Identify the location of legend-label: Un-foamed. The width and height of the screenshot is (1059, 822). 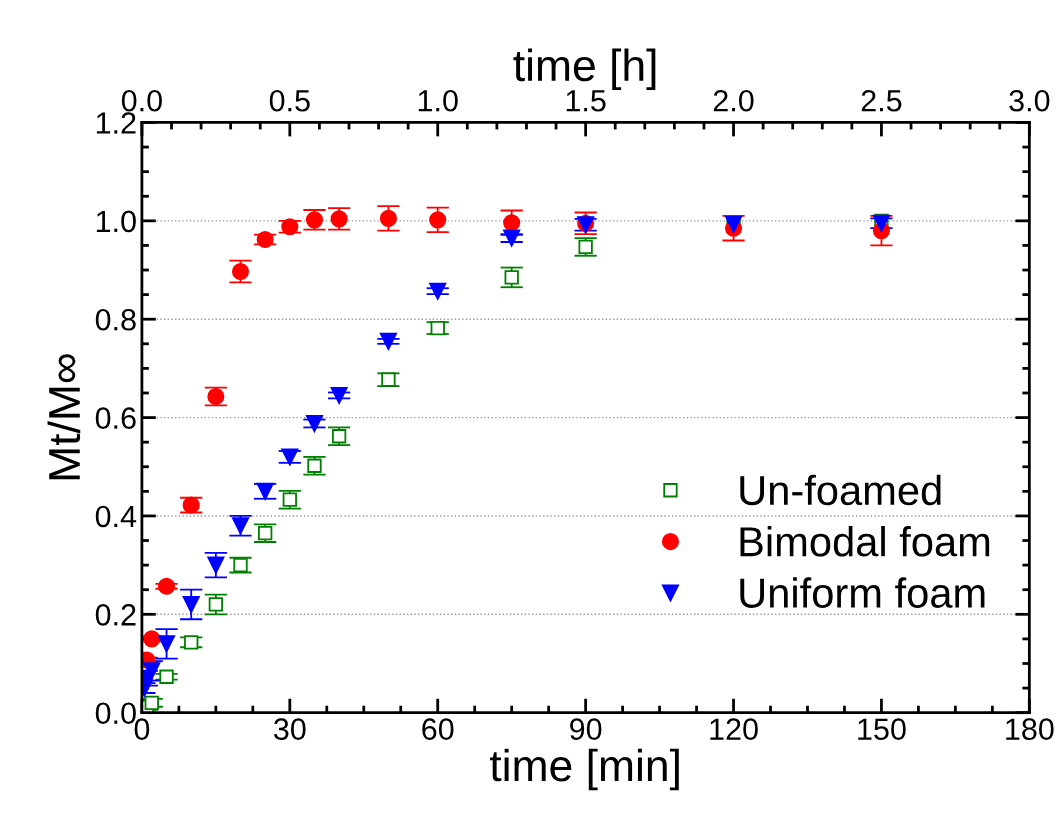
(840, 490).